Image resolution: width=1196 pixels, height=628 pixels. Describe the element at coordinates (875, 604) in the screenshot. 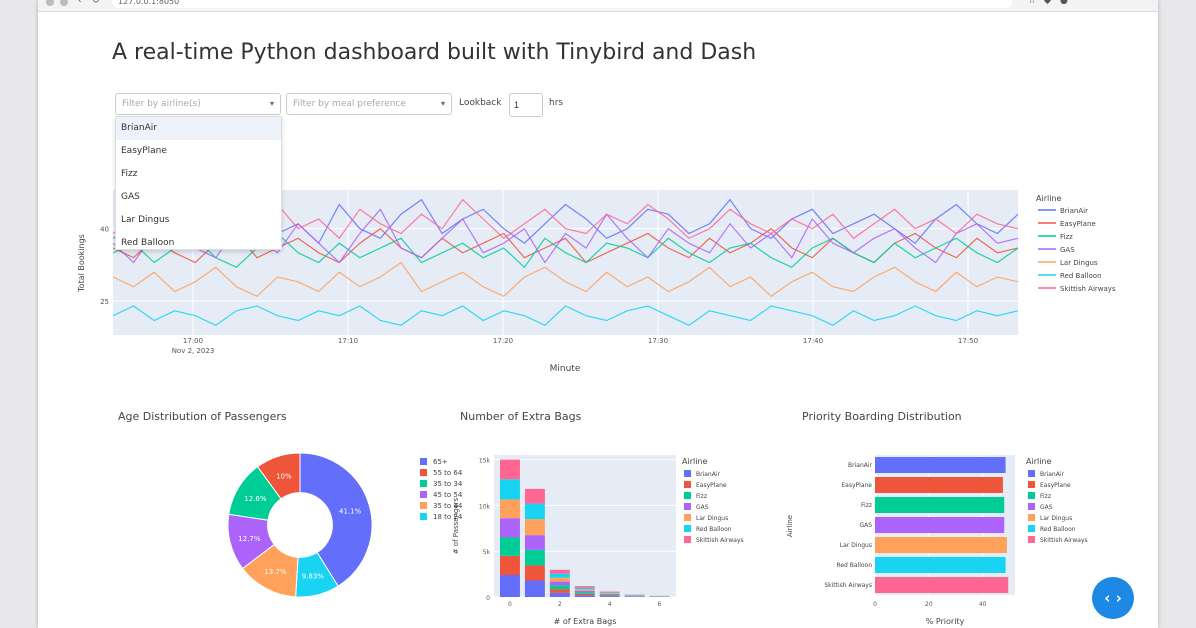

I see `priority-x-tick: 0` at that location.